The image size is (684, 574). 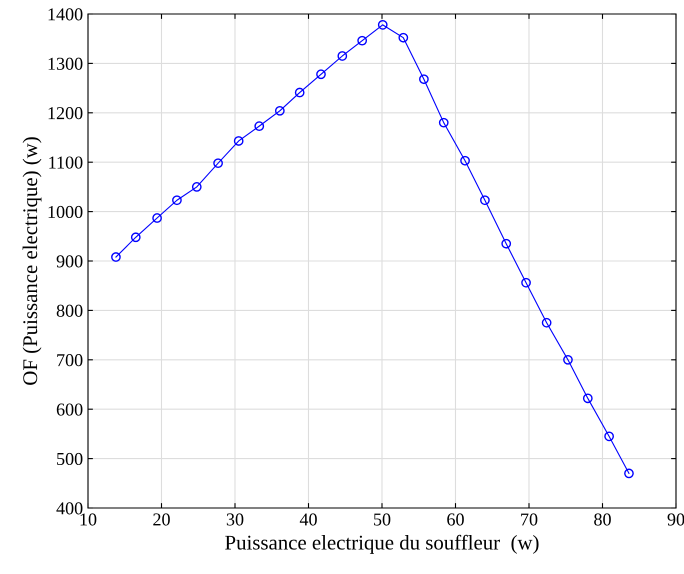 I want to click on y-tick-label: 1200, so click(x=65, y=113).